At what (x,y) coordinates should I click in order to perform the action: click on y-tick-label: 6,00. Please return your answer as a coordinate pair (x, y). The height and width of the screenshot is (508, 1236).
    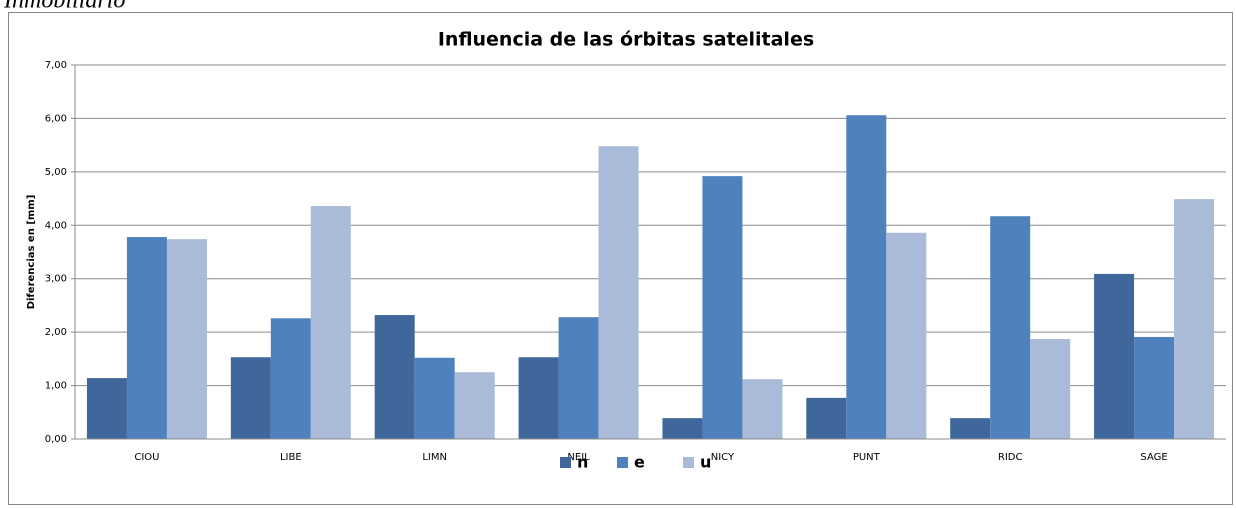
    Looking at the image, I should click on (56, 118).